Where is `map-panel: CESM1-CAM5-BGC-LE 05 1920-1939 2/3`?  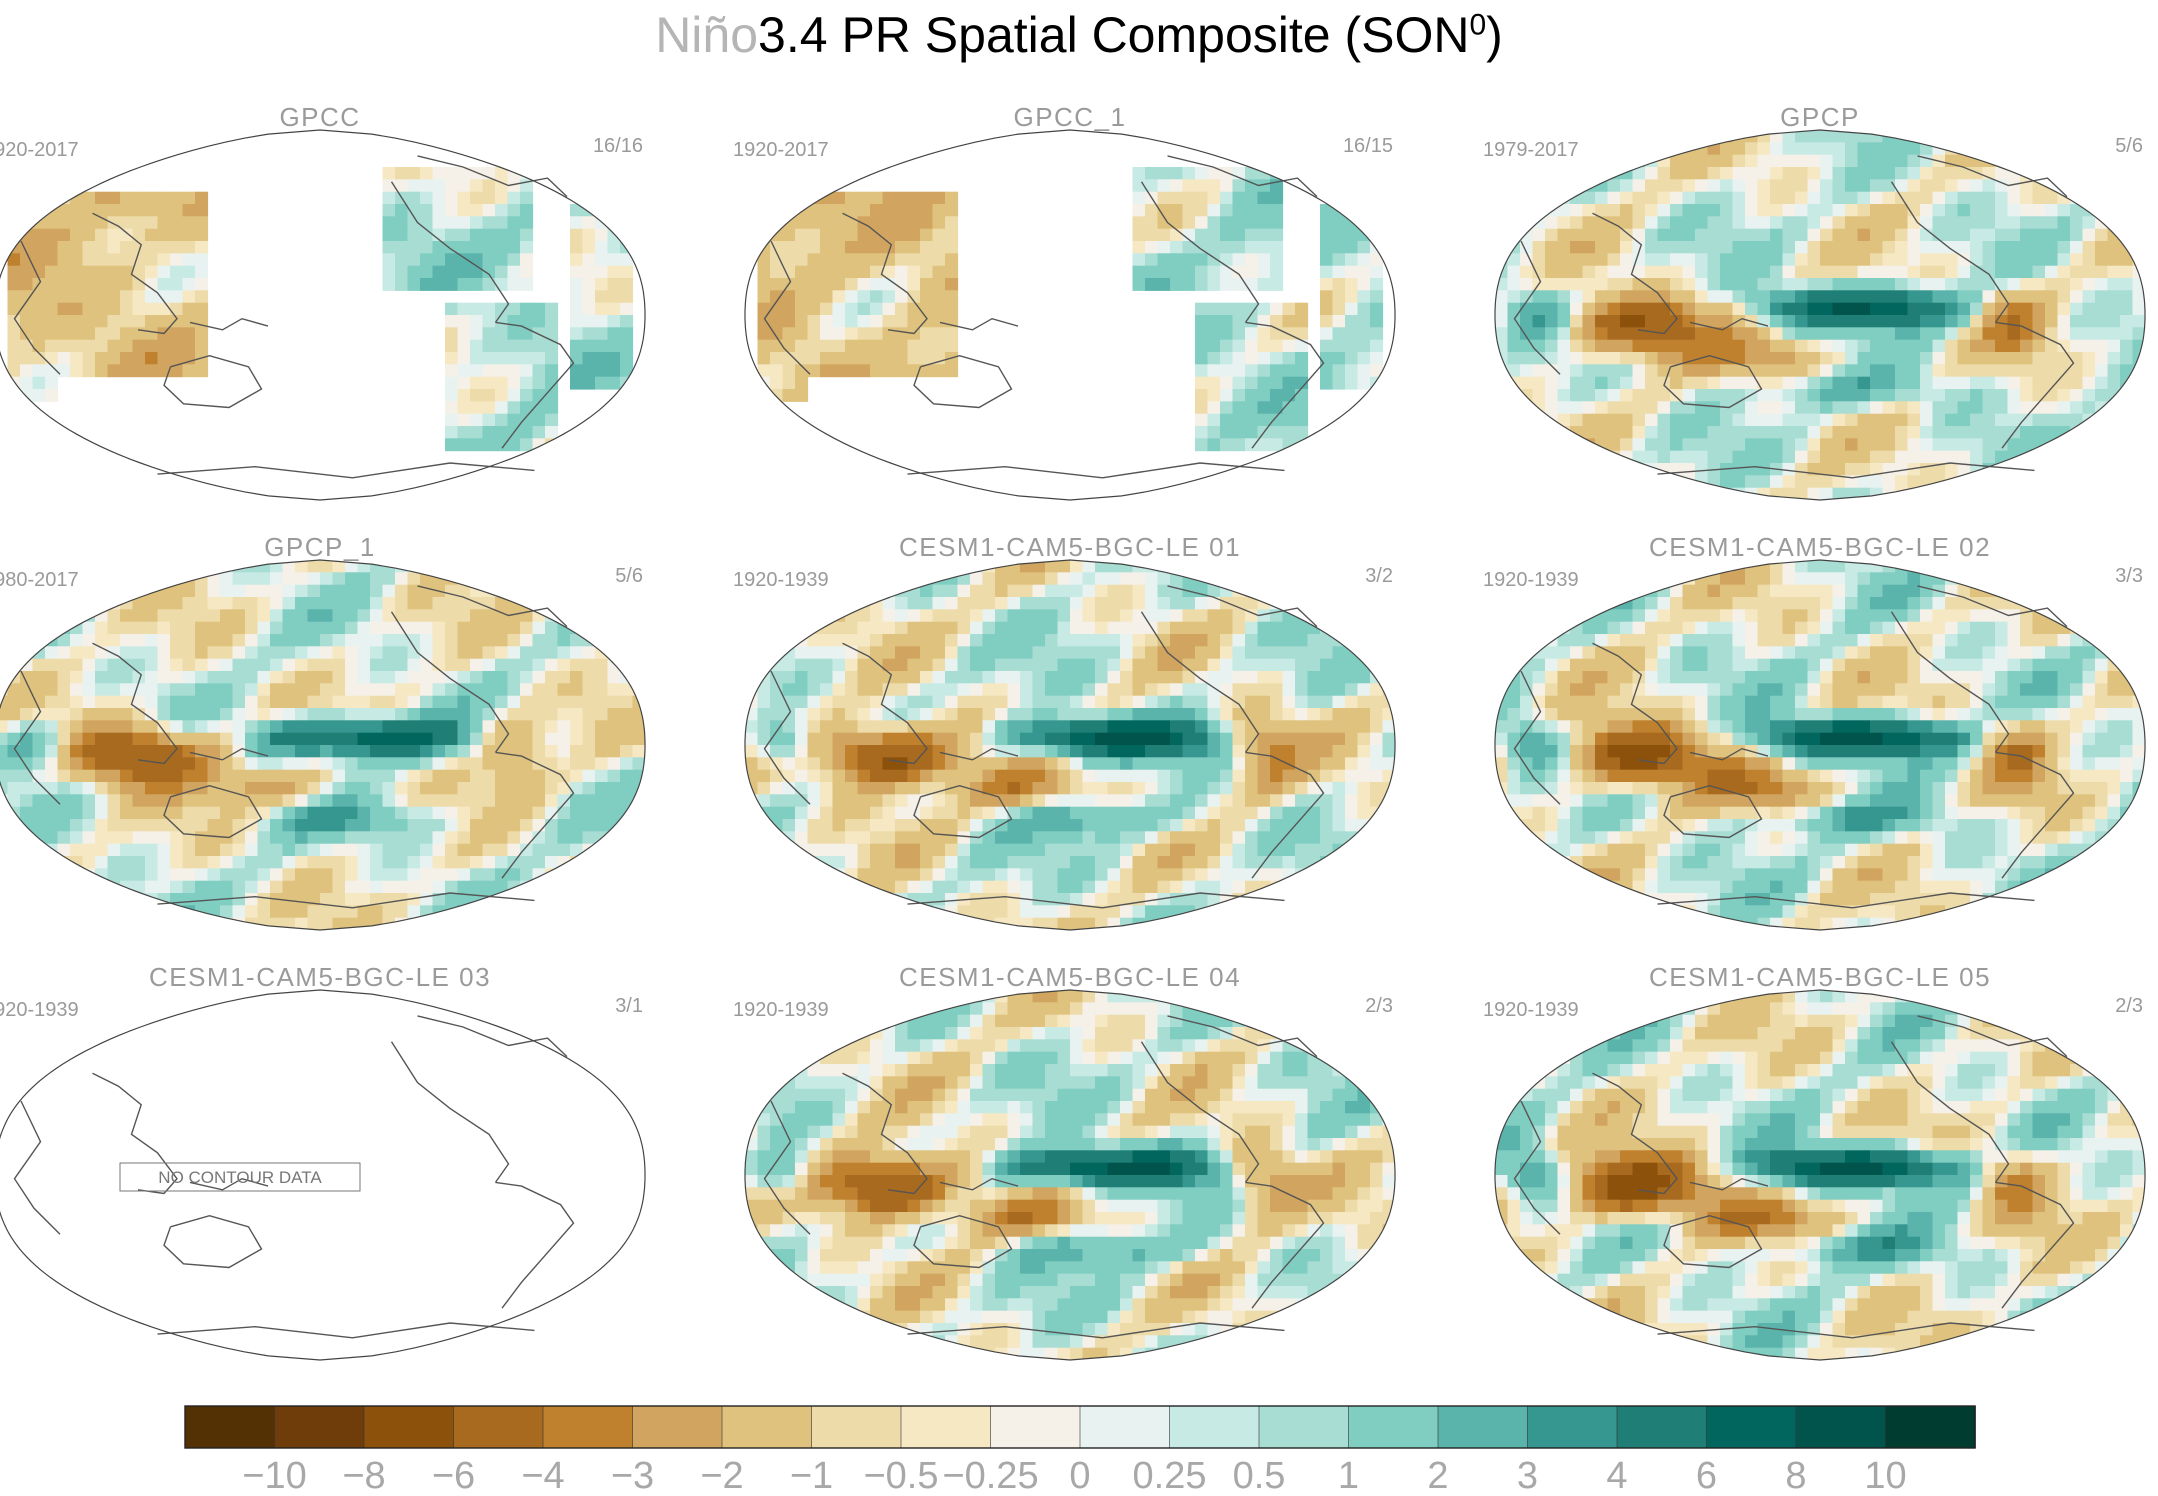
map-panel: CESM1-CAM5-BGC-LE 05 1920-1939 2/3 is located at coordinates (1814, 1161).